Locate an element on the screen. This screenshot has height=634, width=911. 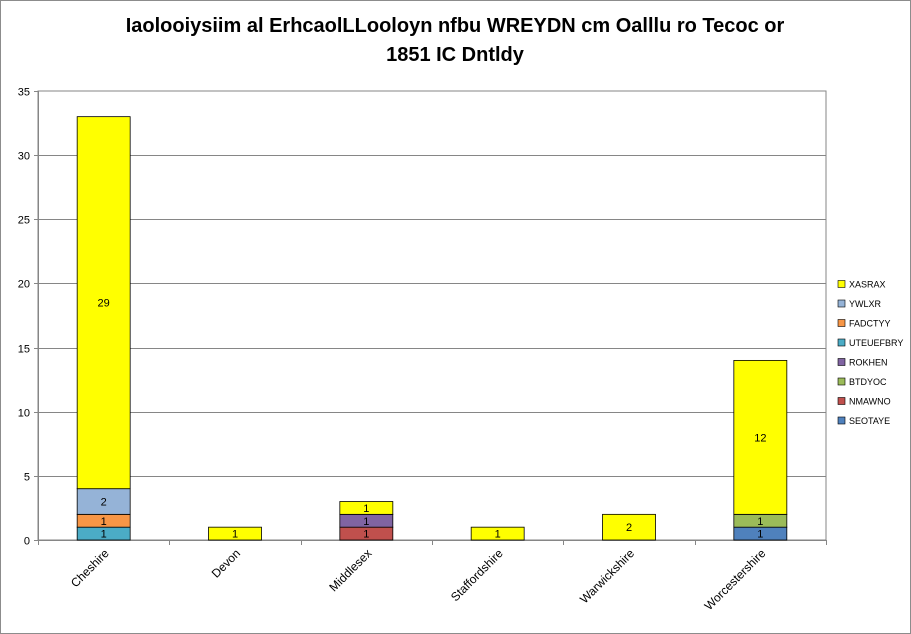
legend-label: XASRAX is located at coordinates (867, 285).